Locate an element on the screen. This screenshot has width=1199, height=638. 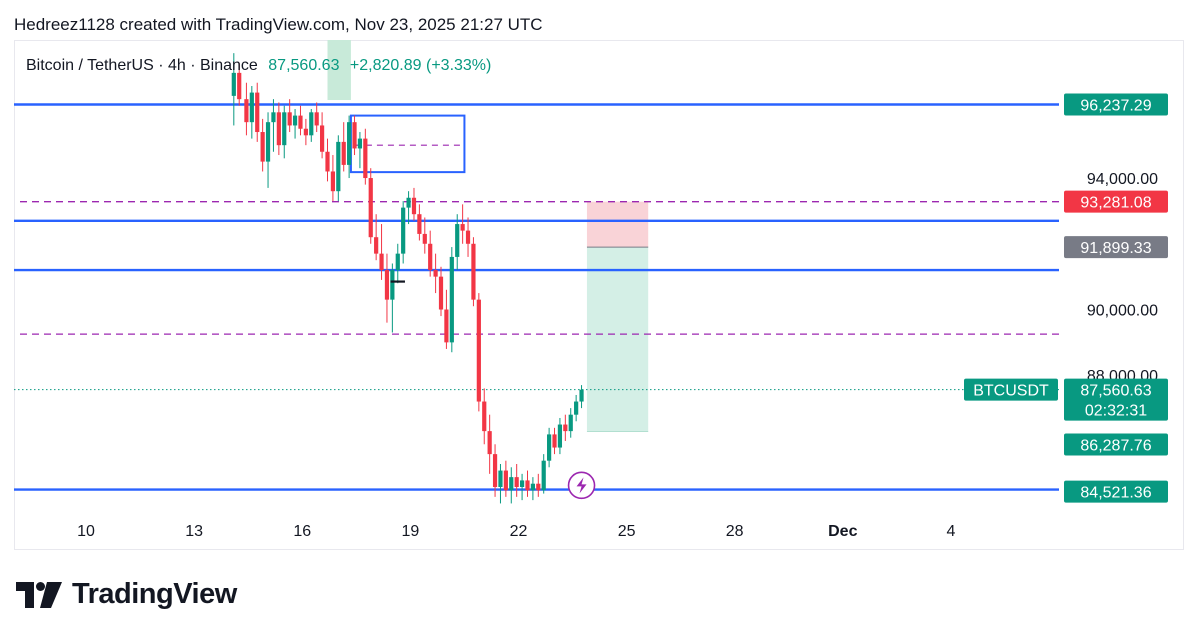
tradingview-brand: TradingView is located at coordinates (154, 594).